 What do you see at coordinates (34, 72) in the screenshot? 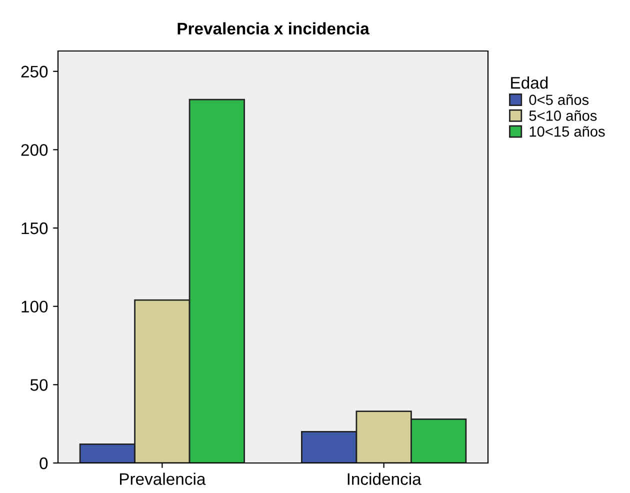
I see `y-tick-label: 250` at bounding box center [34, 72].